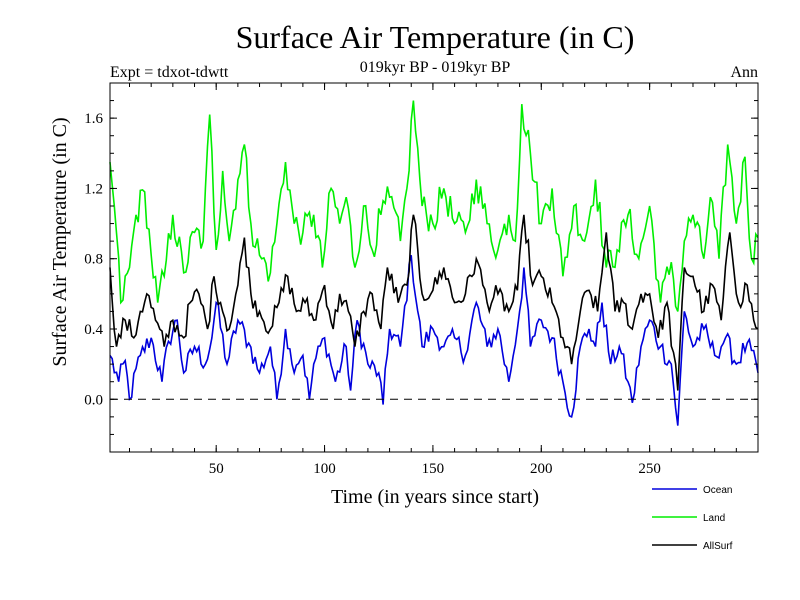 The image size is (800, 600). What do you see at coordinates (692, 518) in the screenshot?
I see `legend: Ocean Land AllSurf` at bounding box center [692, 518].